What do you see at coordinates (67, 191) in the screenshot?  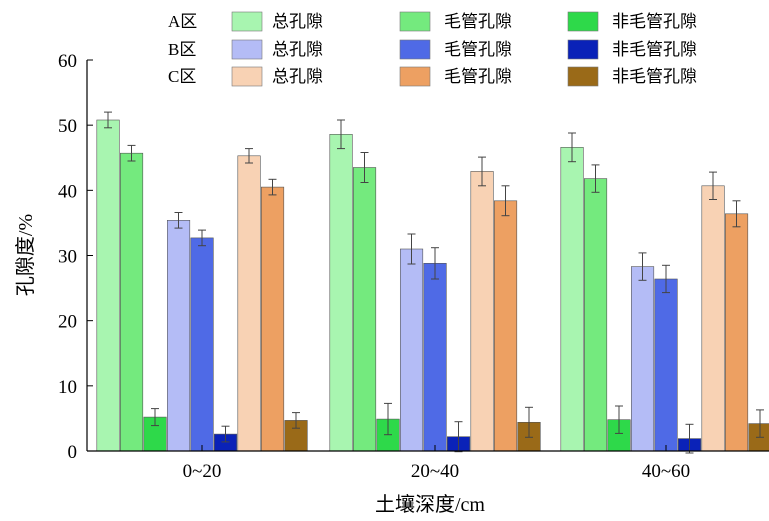 I see `y-tick-label: 40` at bounding box center [67, 191].